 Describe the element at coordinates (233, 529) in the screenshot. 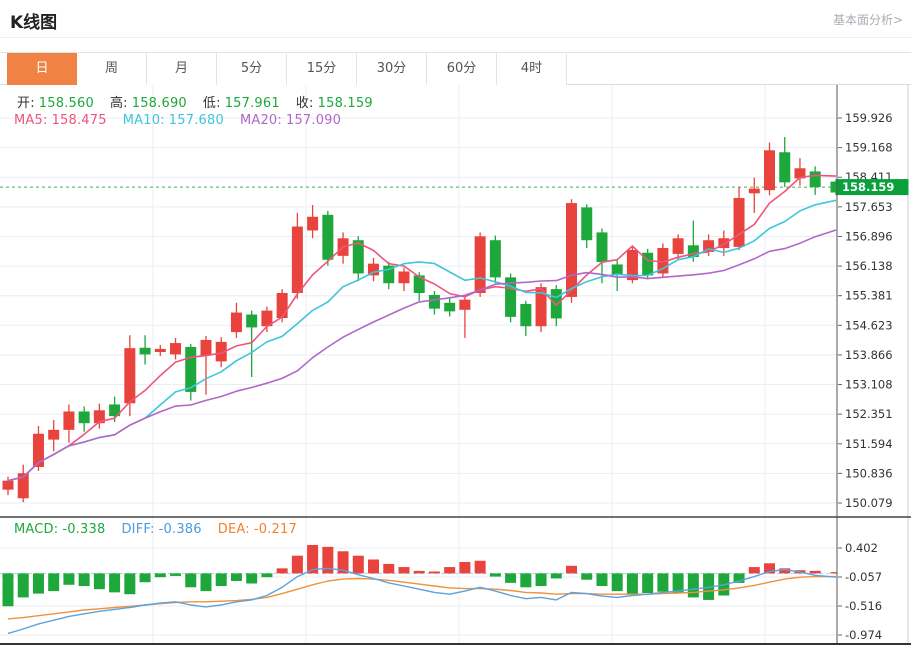

I see `indicator-label: DEA:` at that location.